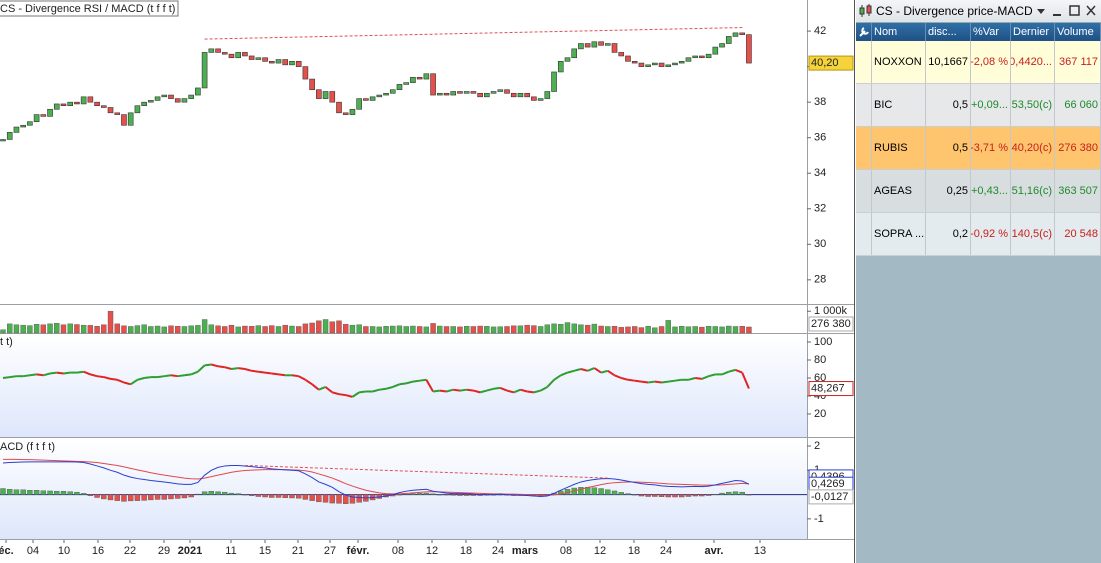  What do you see at coordinates (864, 62) in the screenshot?
I see `row-gutter` at bounding box center [864, 62].